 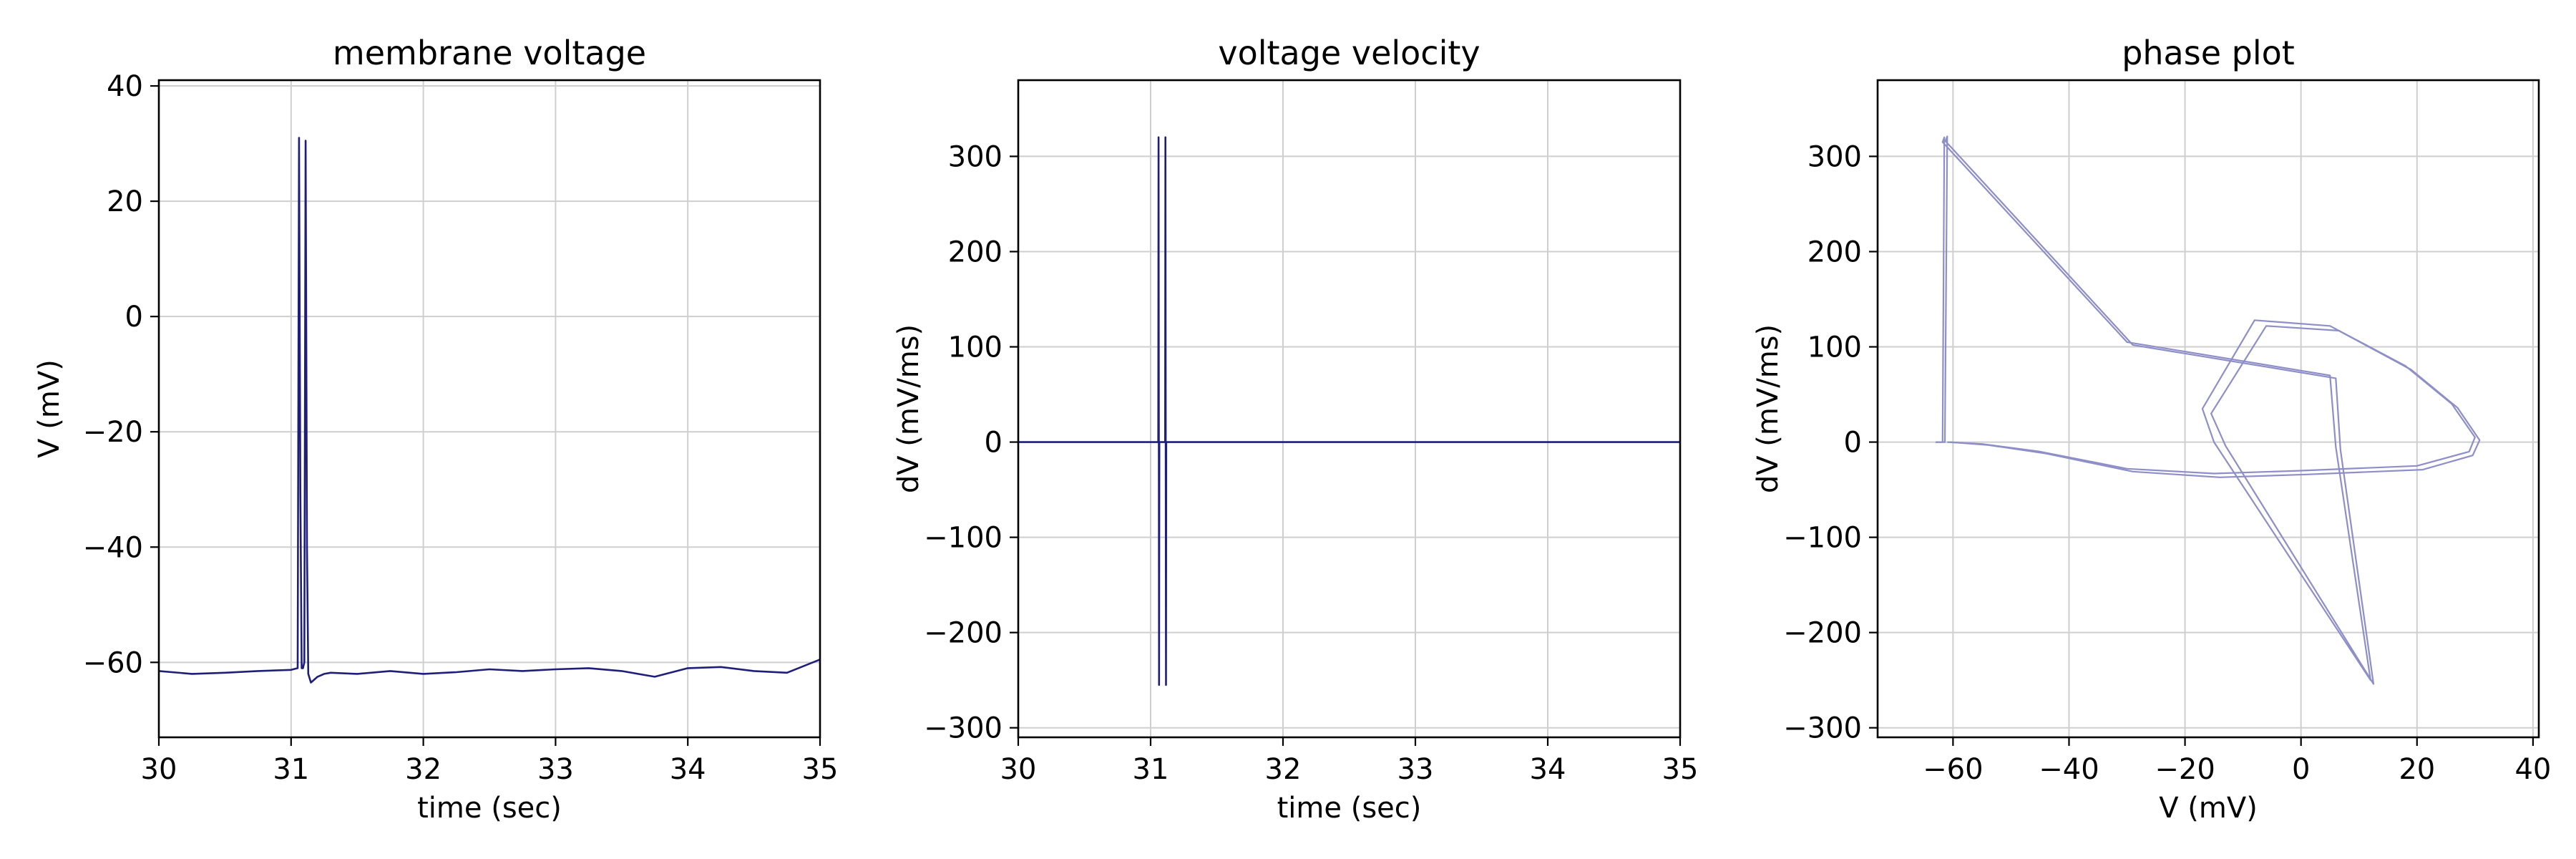 I want to click on chart-title: voltage velocity, so click(x=1349, y=53).